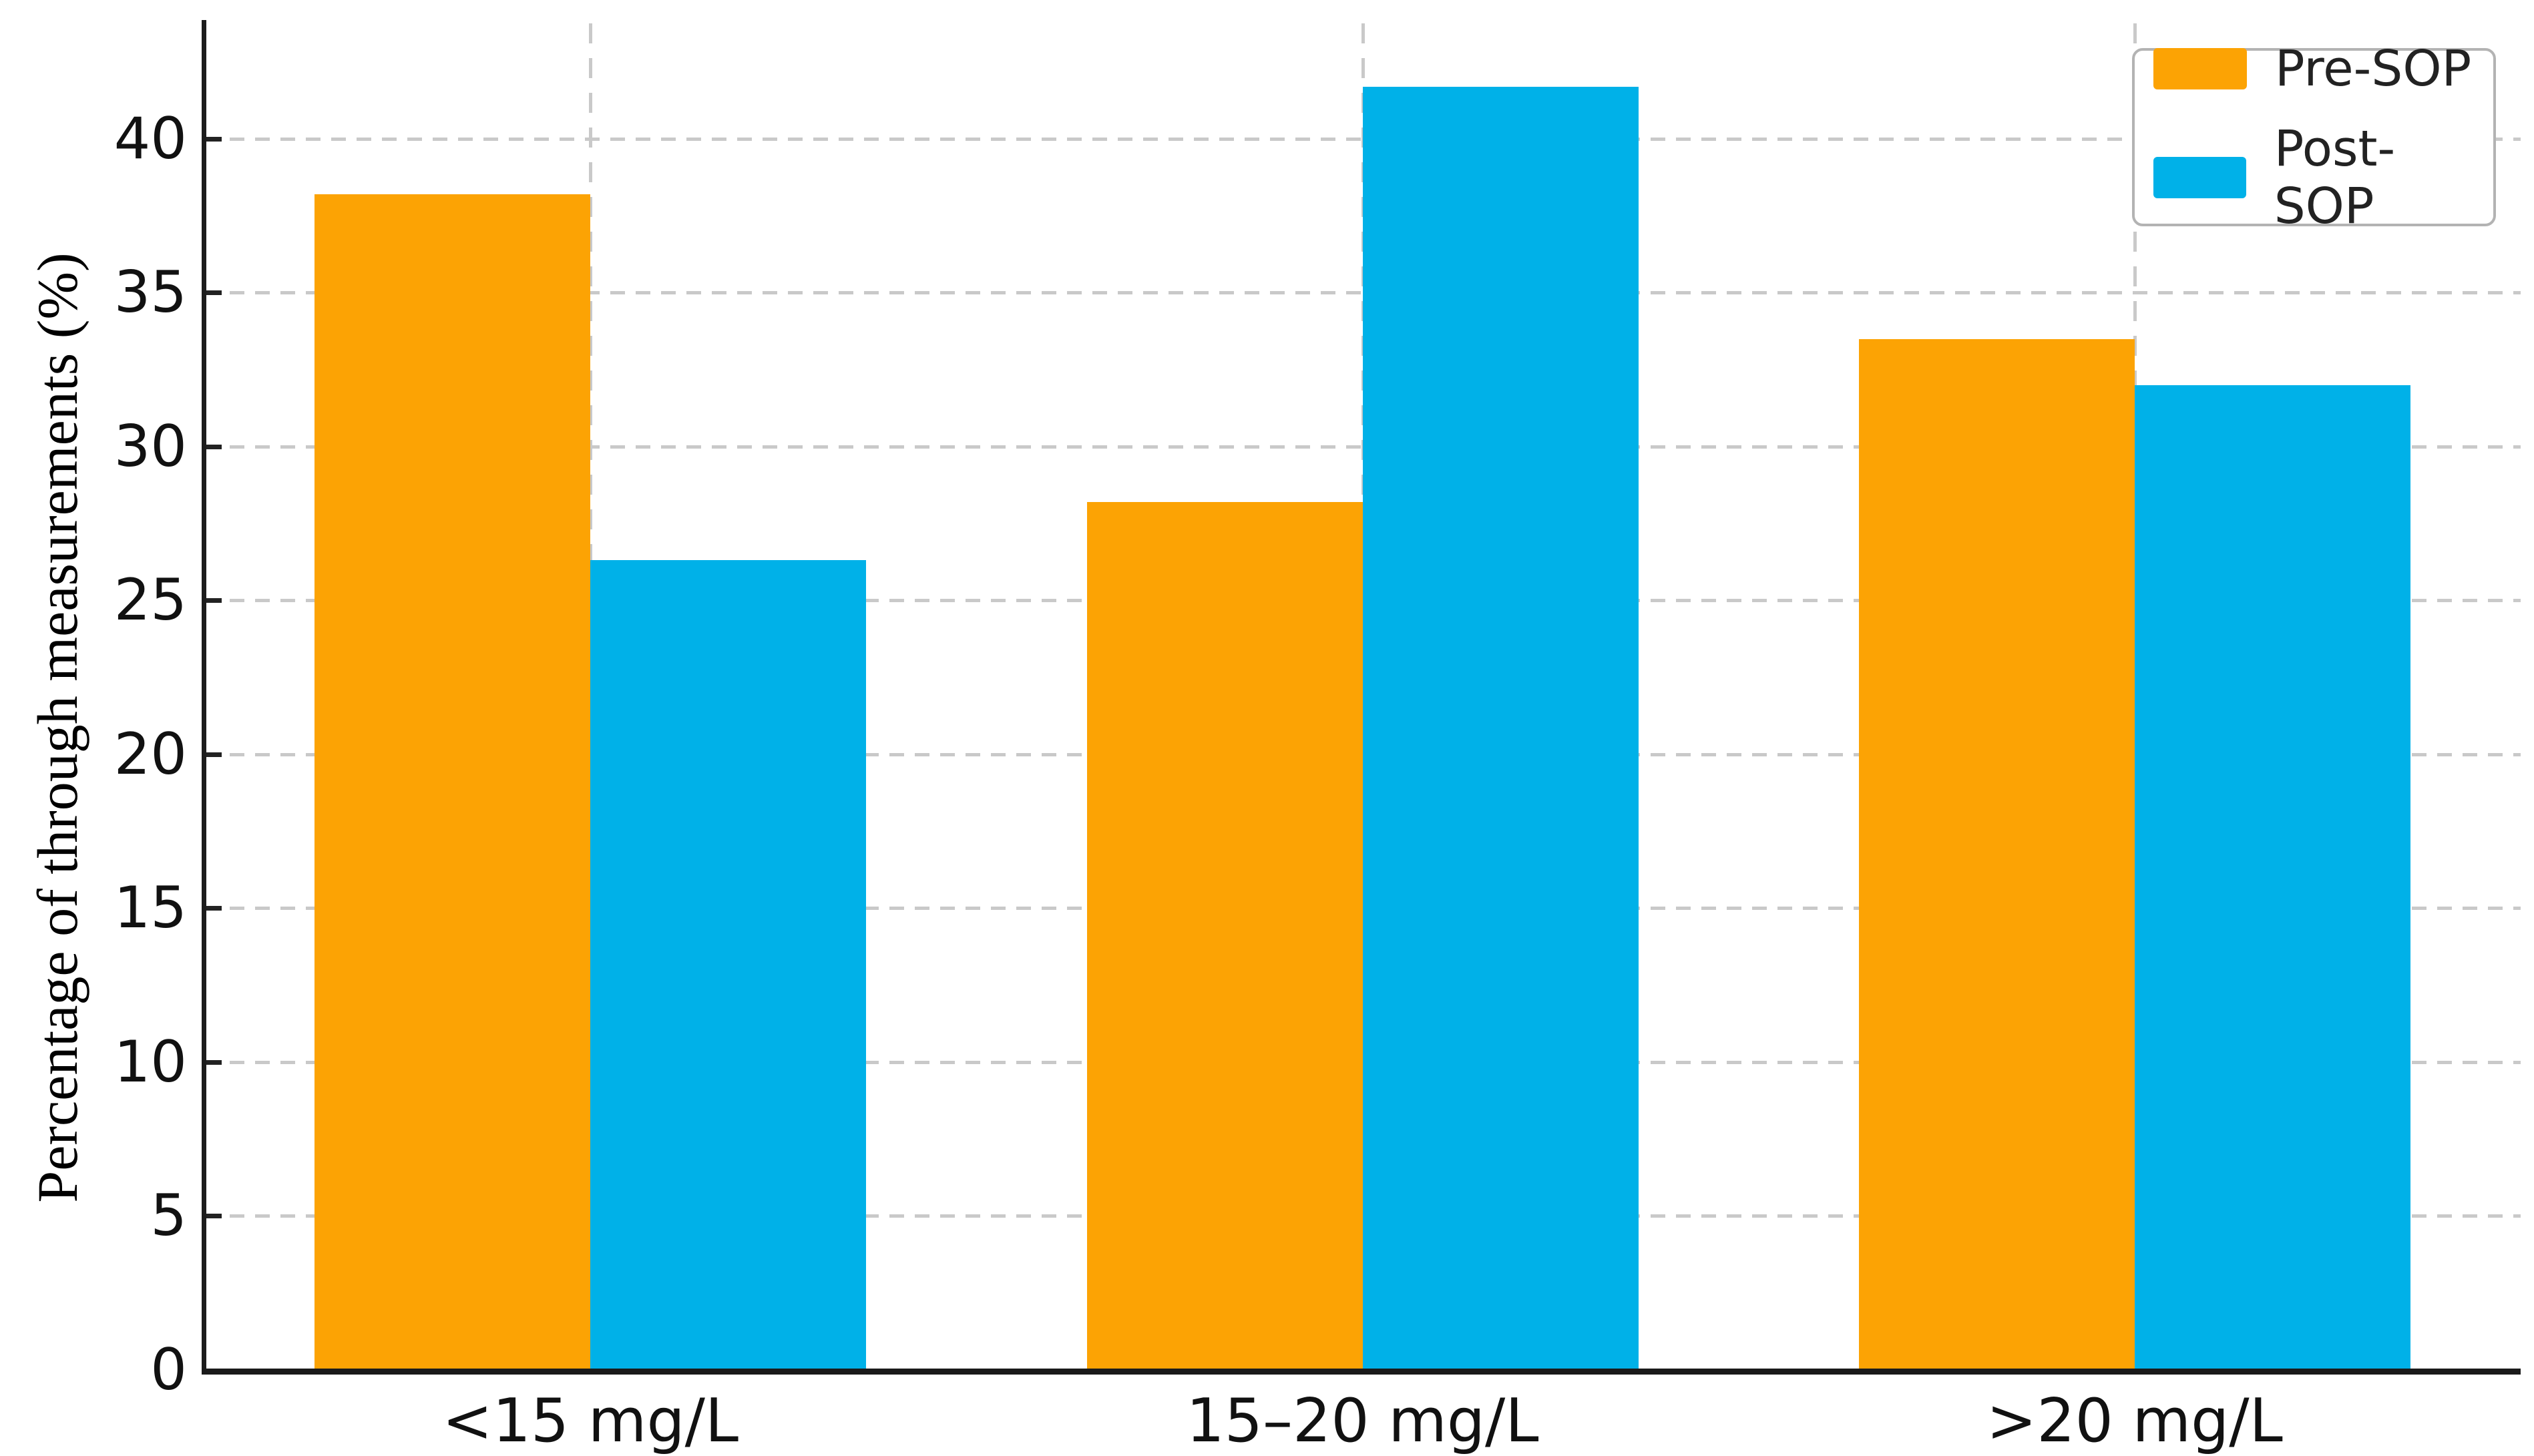 The width and height of the screenshot is (2534, 1456). Describe the element at coordinates (204, 696) in the screenshot. I see `y-axis-spine` at that location.